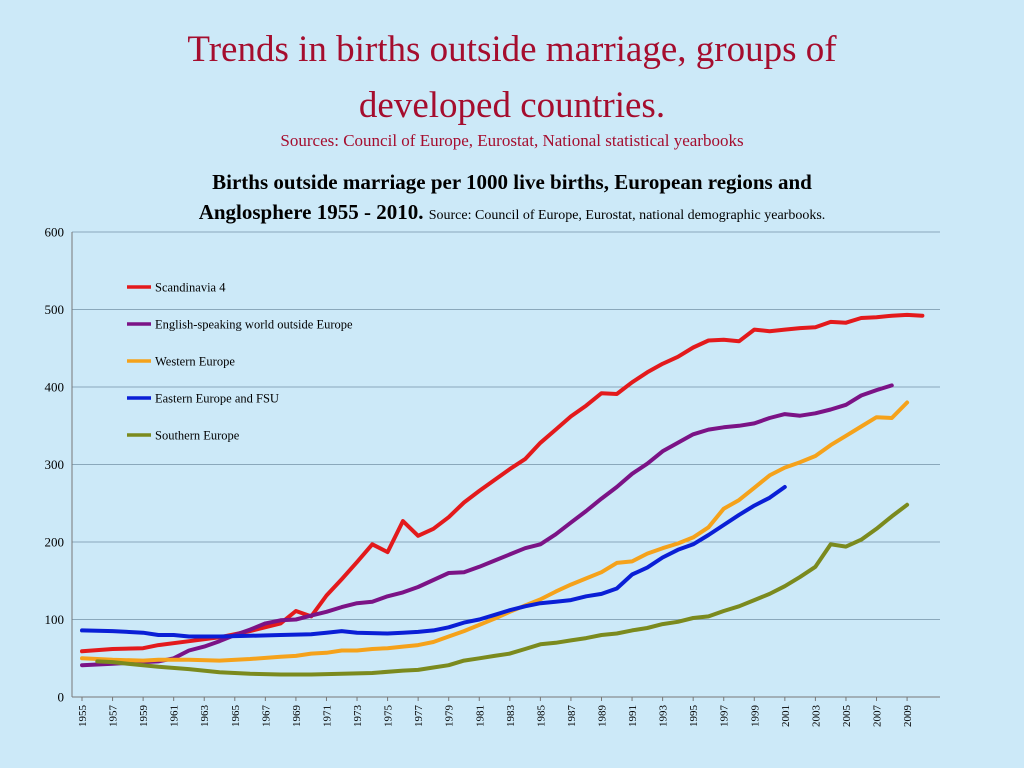  What do you see at coordinates (358, 716) in the screenshot?
I see `x-tick-label-1973: 1973` at bounding box center [358, 716].